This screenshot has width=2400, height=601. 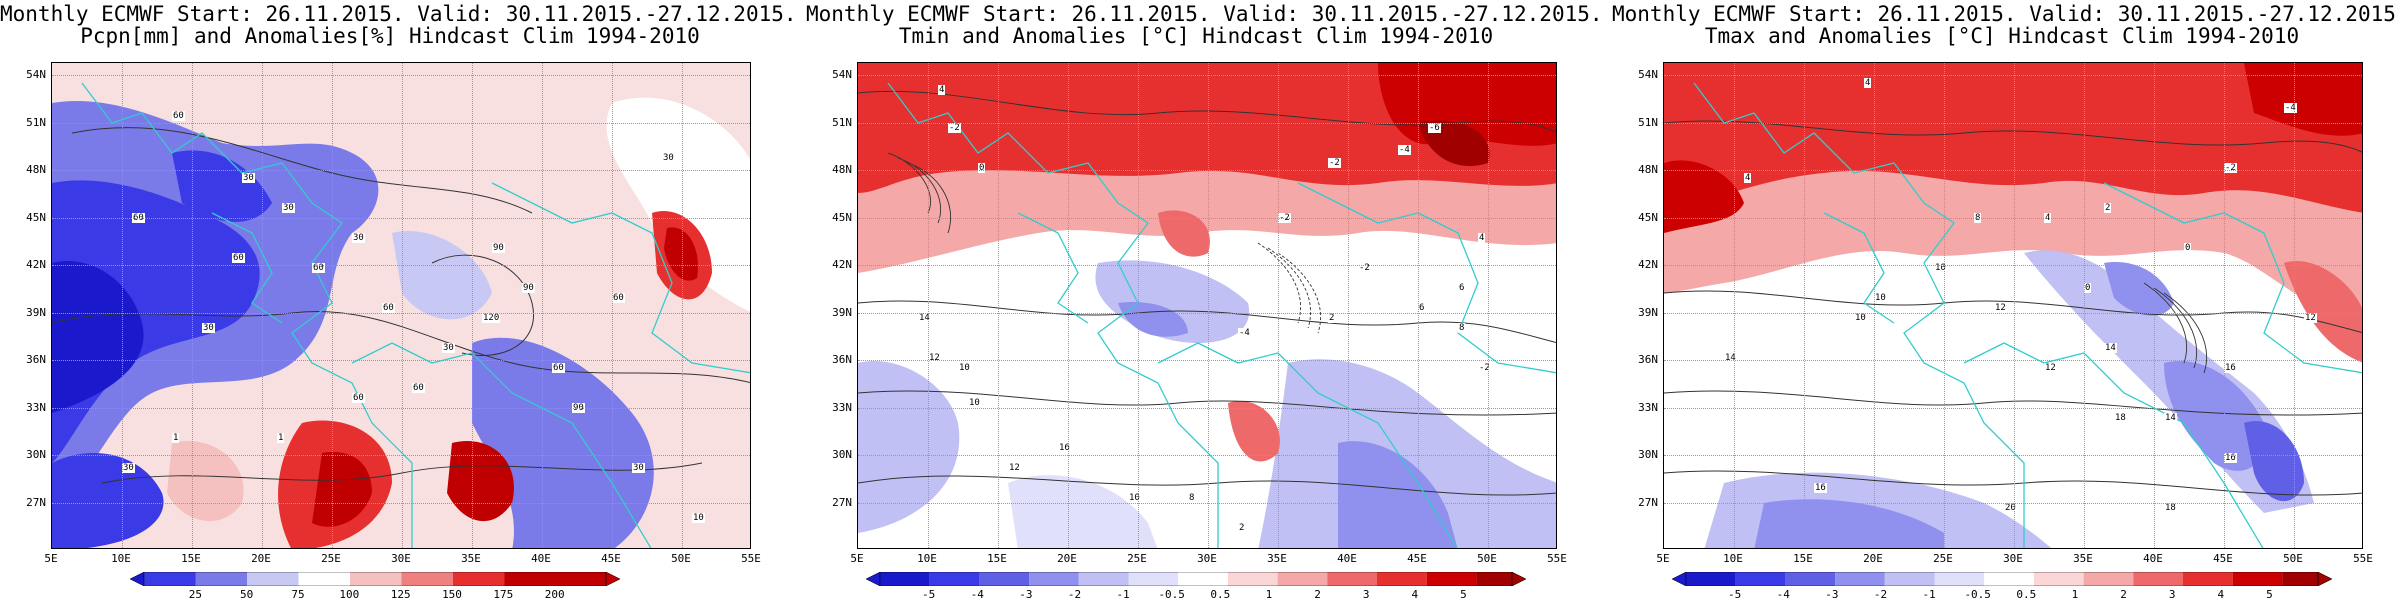 What do you see at coordinates (400, 594) in the screenshot?
I see `colorbar-label: 125` at bounding box center [400, 594].